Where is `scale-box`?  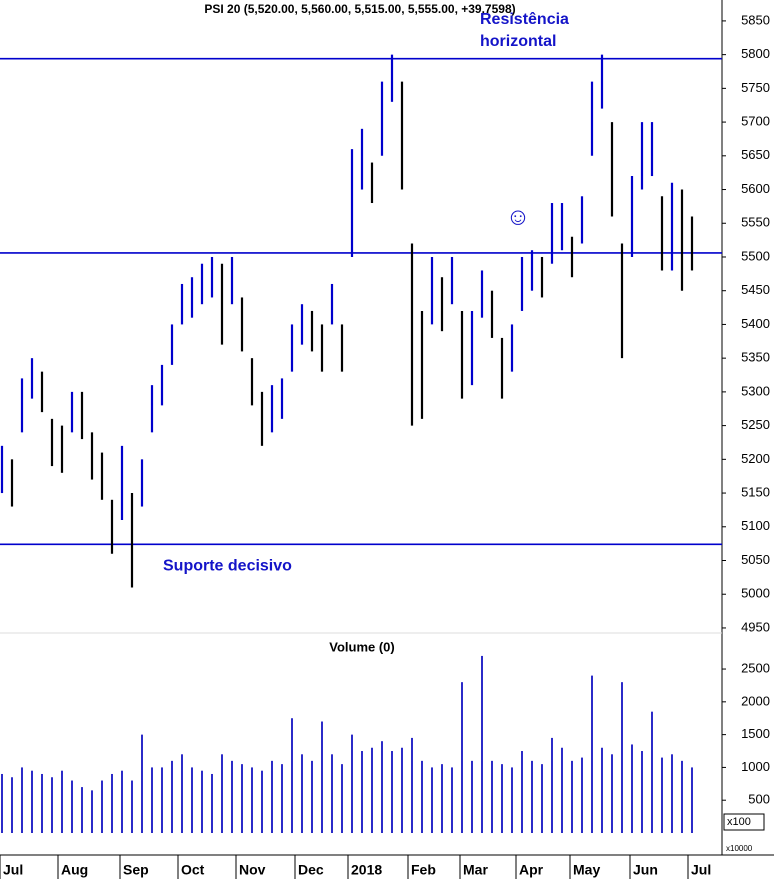 scale-box is located at coordinates (744, 822).